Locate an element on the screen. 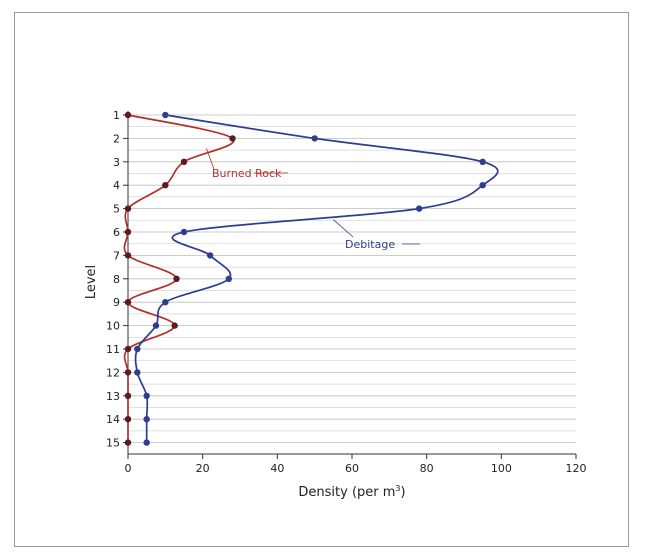  y-tick-label: 11 is located at coordinates (113, 349).